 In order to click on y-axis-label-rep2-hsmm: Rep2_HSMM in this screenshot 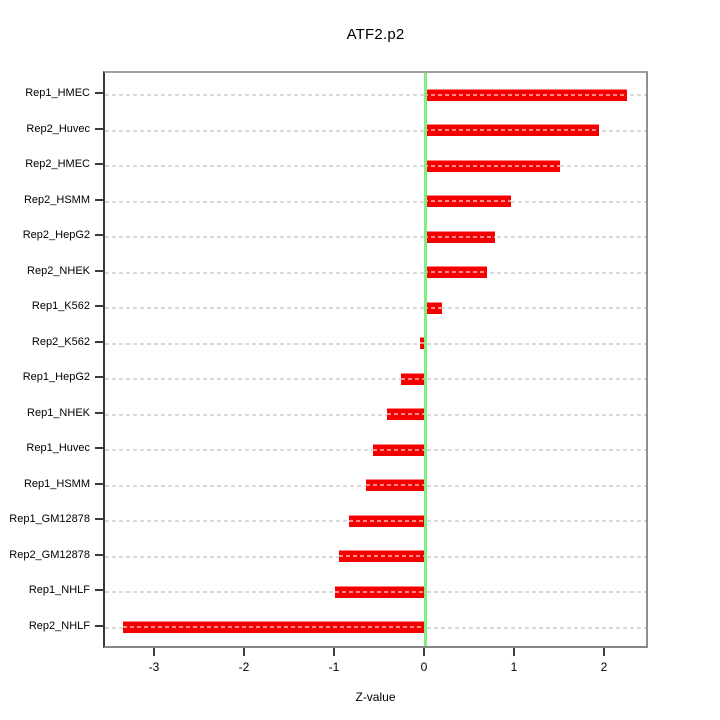, I will do `click(56, 199)`.